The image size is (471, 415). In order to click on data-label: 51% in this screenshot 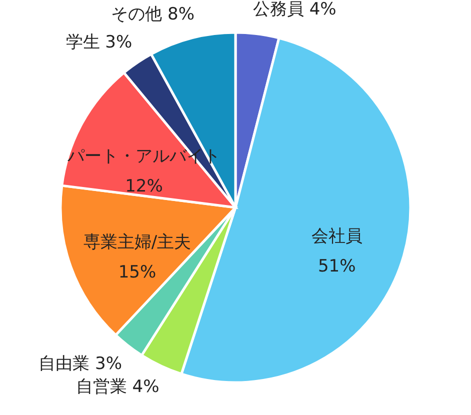, I will do `click(337, 266)`.